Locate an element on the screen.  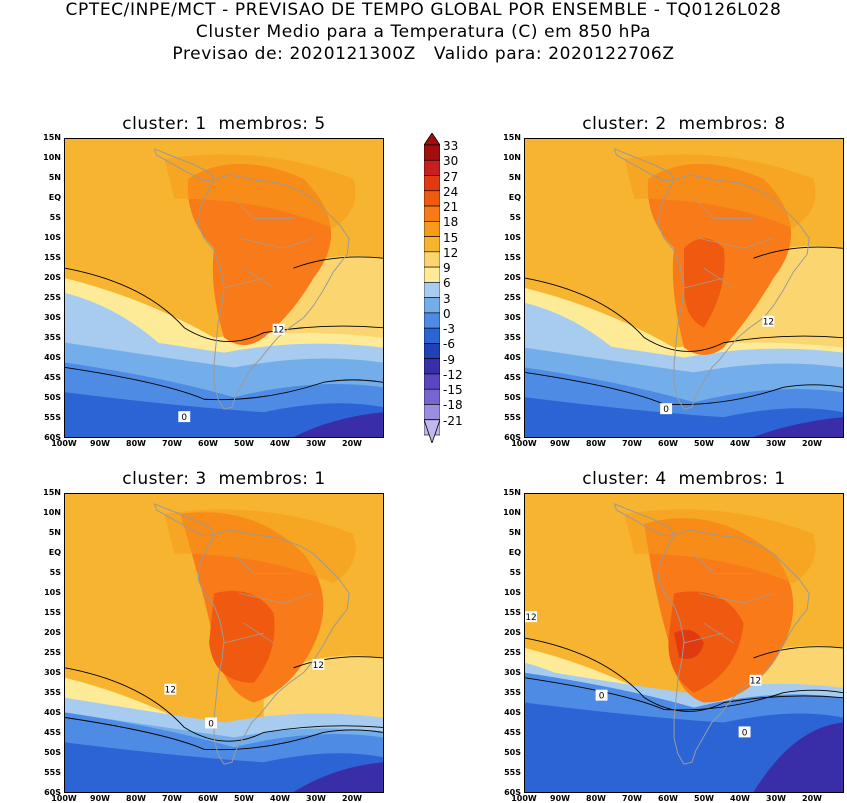
map-panel-3: 12 12 0 is located at coordinates (224, 643).